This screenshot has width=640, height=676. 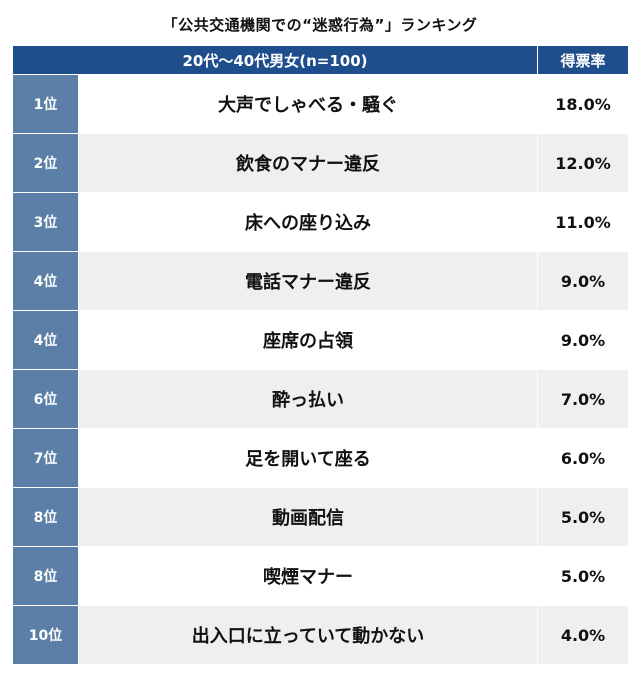 I want to click on item-cell: 座席の占領, so click(x=308, y=340).